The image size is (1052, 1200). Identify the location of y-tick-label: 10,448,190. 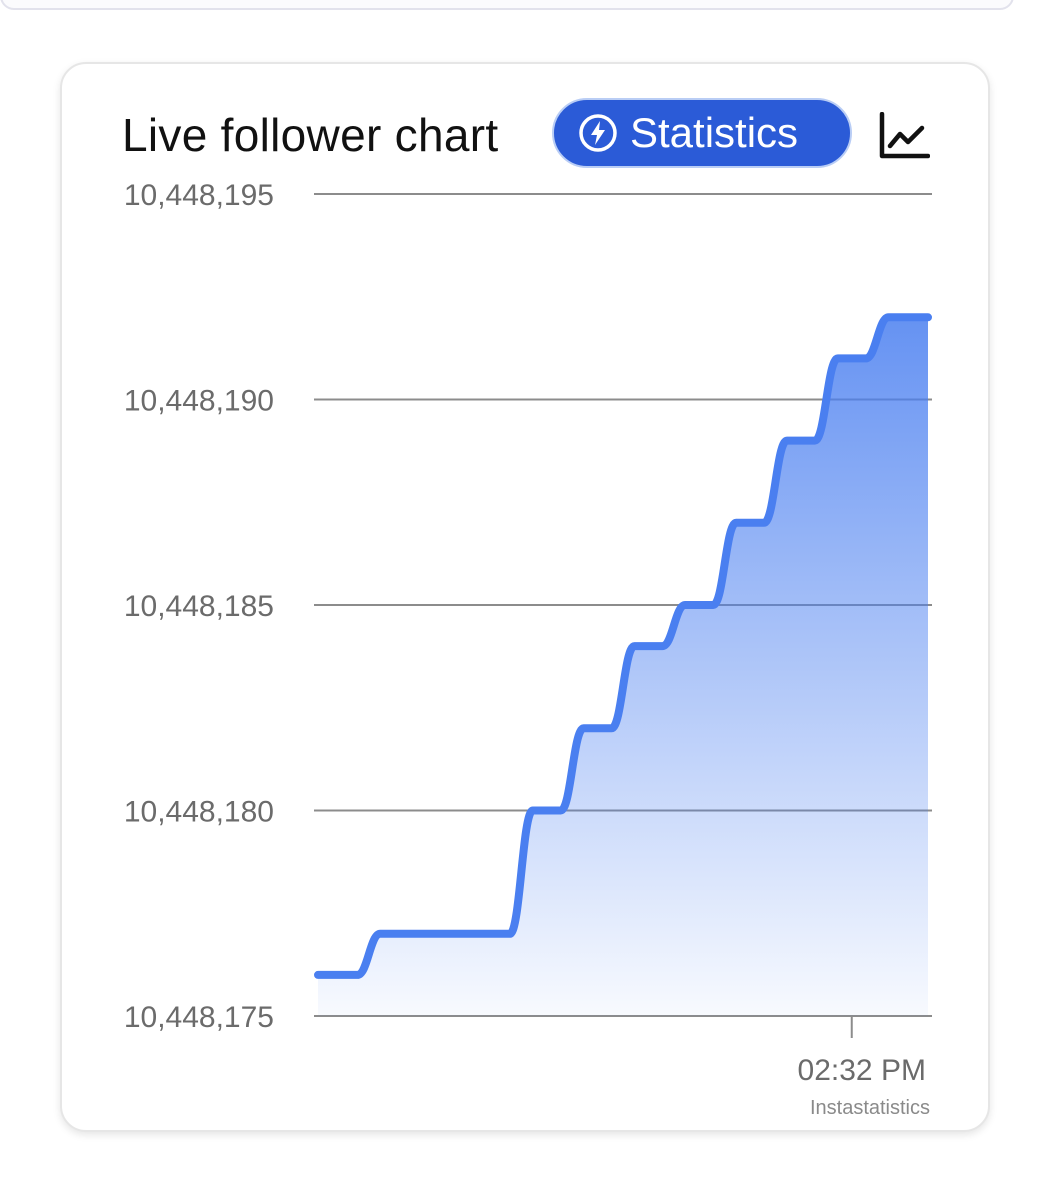
(199, 401).